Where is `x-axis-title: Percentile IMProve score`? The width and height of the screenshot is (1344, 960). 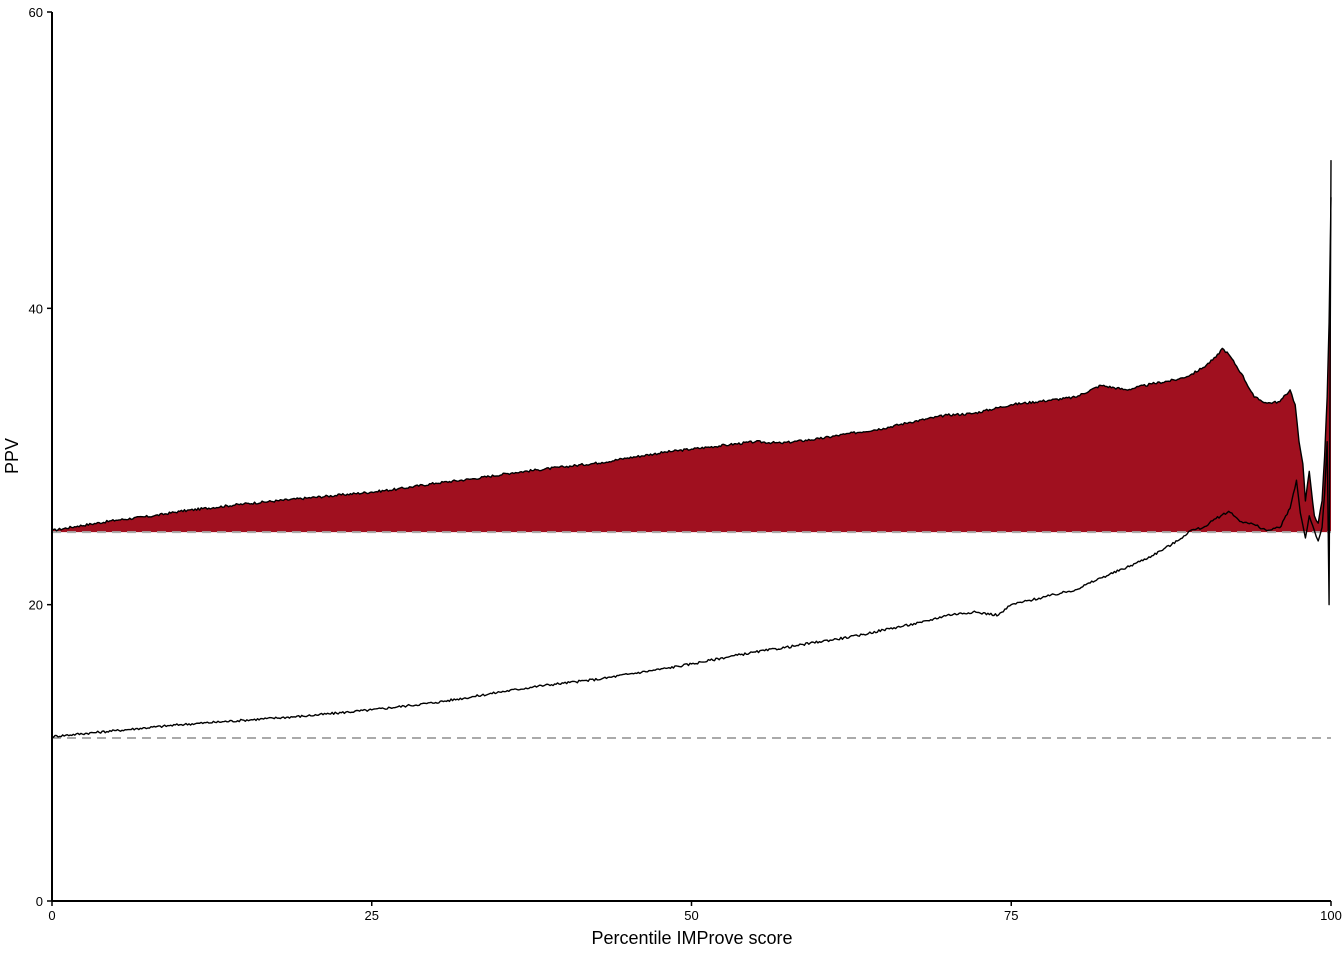 x-axis-title: Percentile IMProve score is located at coordinates (691, 938).